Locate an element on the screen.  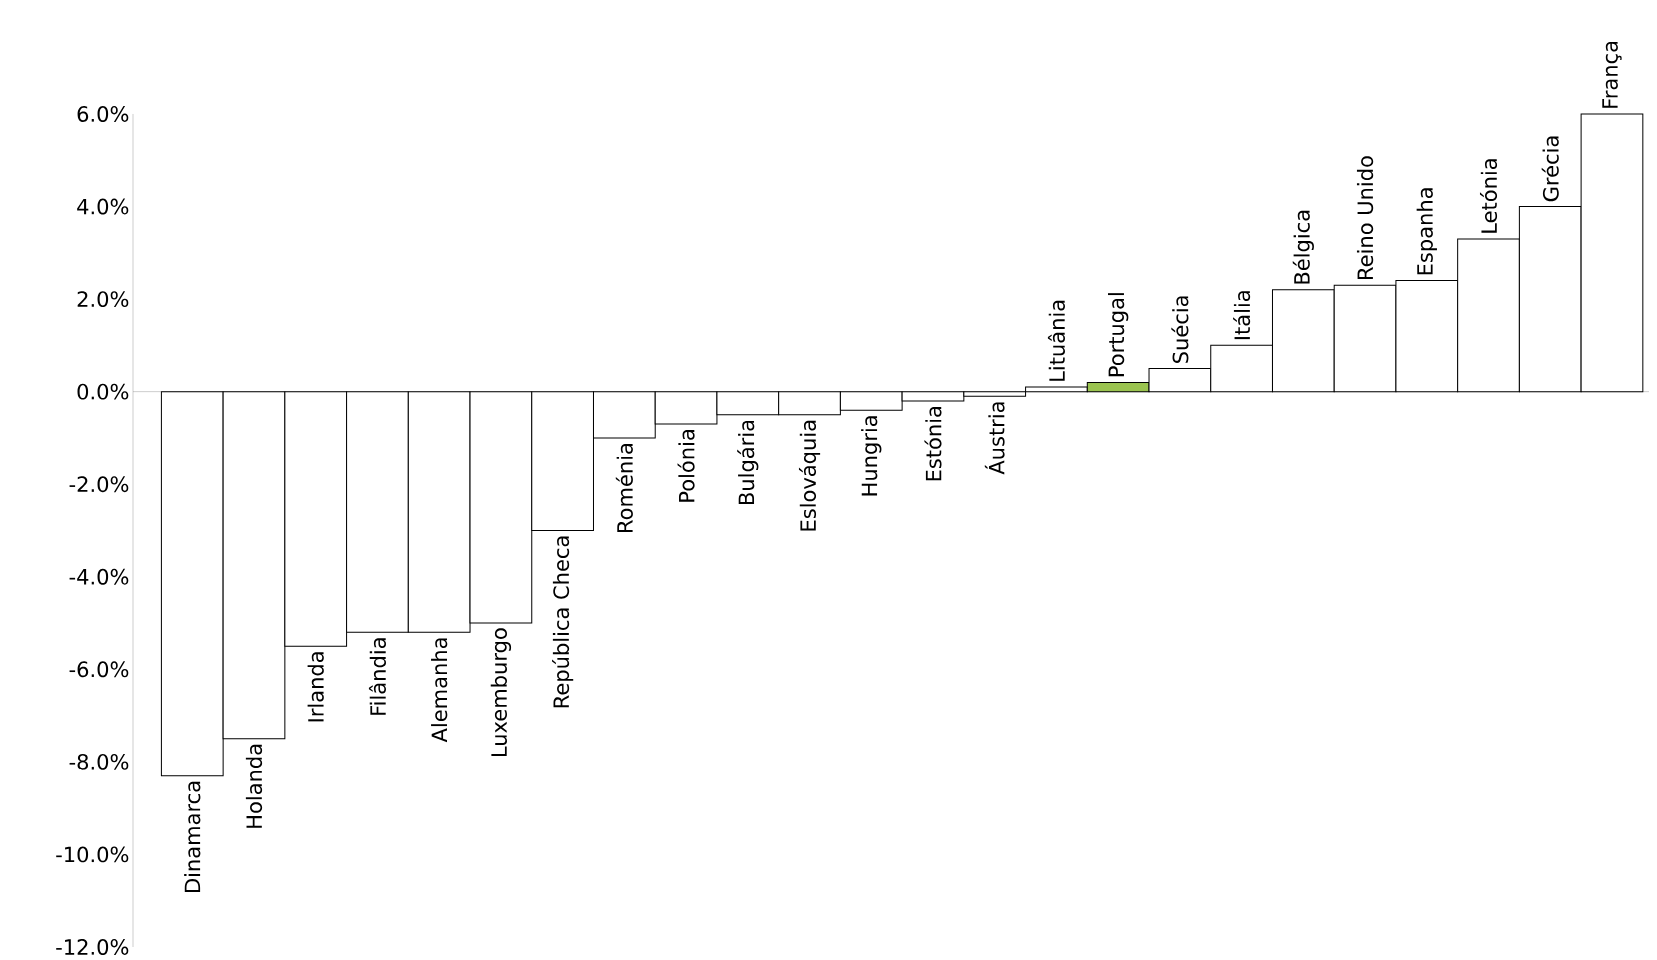
y-tick-label: -4.0% is located at coordinates (99, 576).